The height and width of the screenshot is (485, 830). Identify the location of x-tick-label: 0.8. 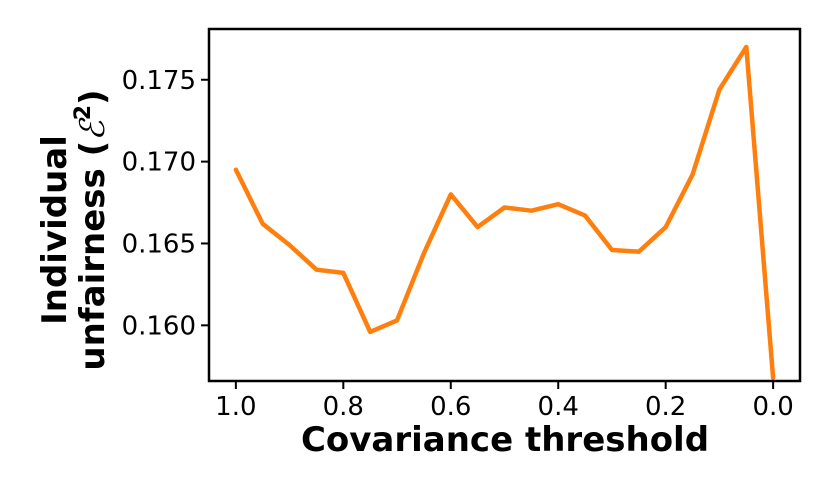
(343, 407).